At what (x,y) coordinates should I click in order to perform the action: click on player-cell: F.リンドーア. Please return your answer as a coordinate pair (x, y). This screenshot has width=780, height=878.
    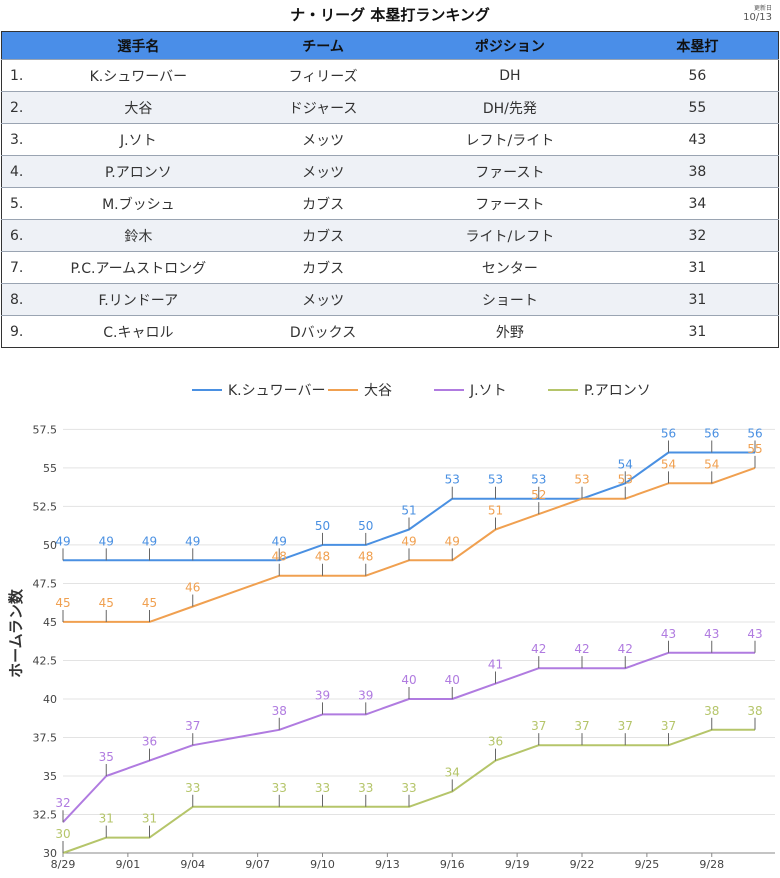
    Looking at the image, I should click on (138, 299).